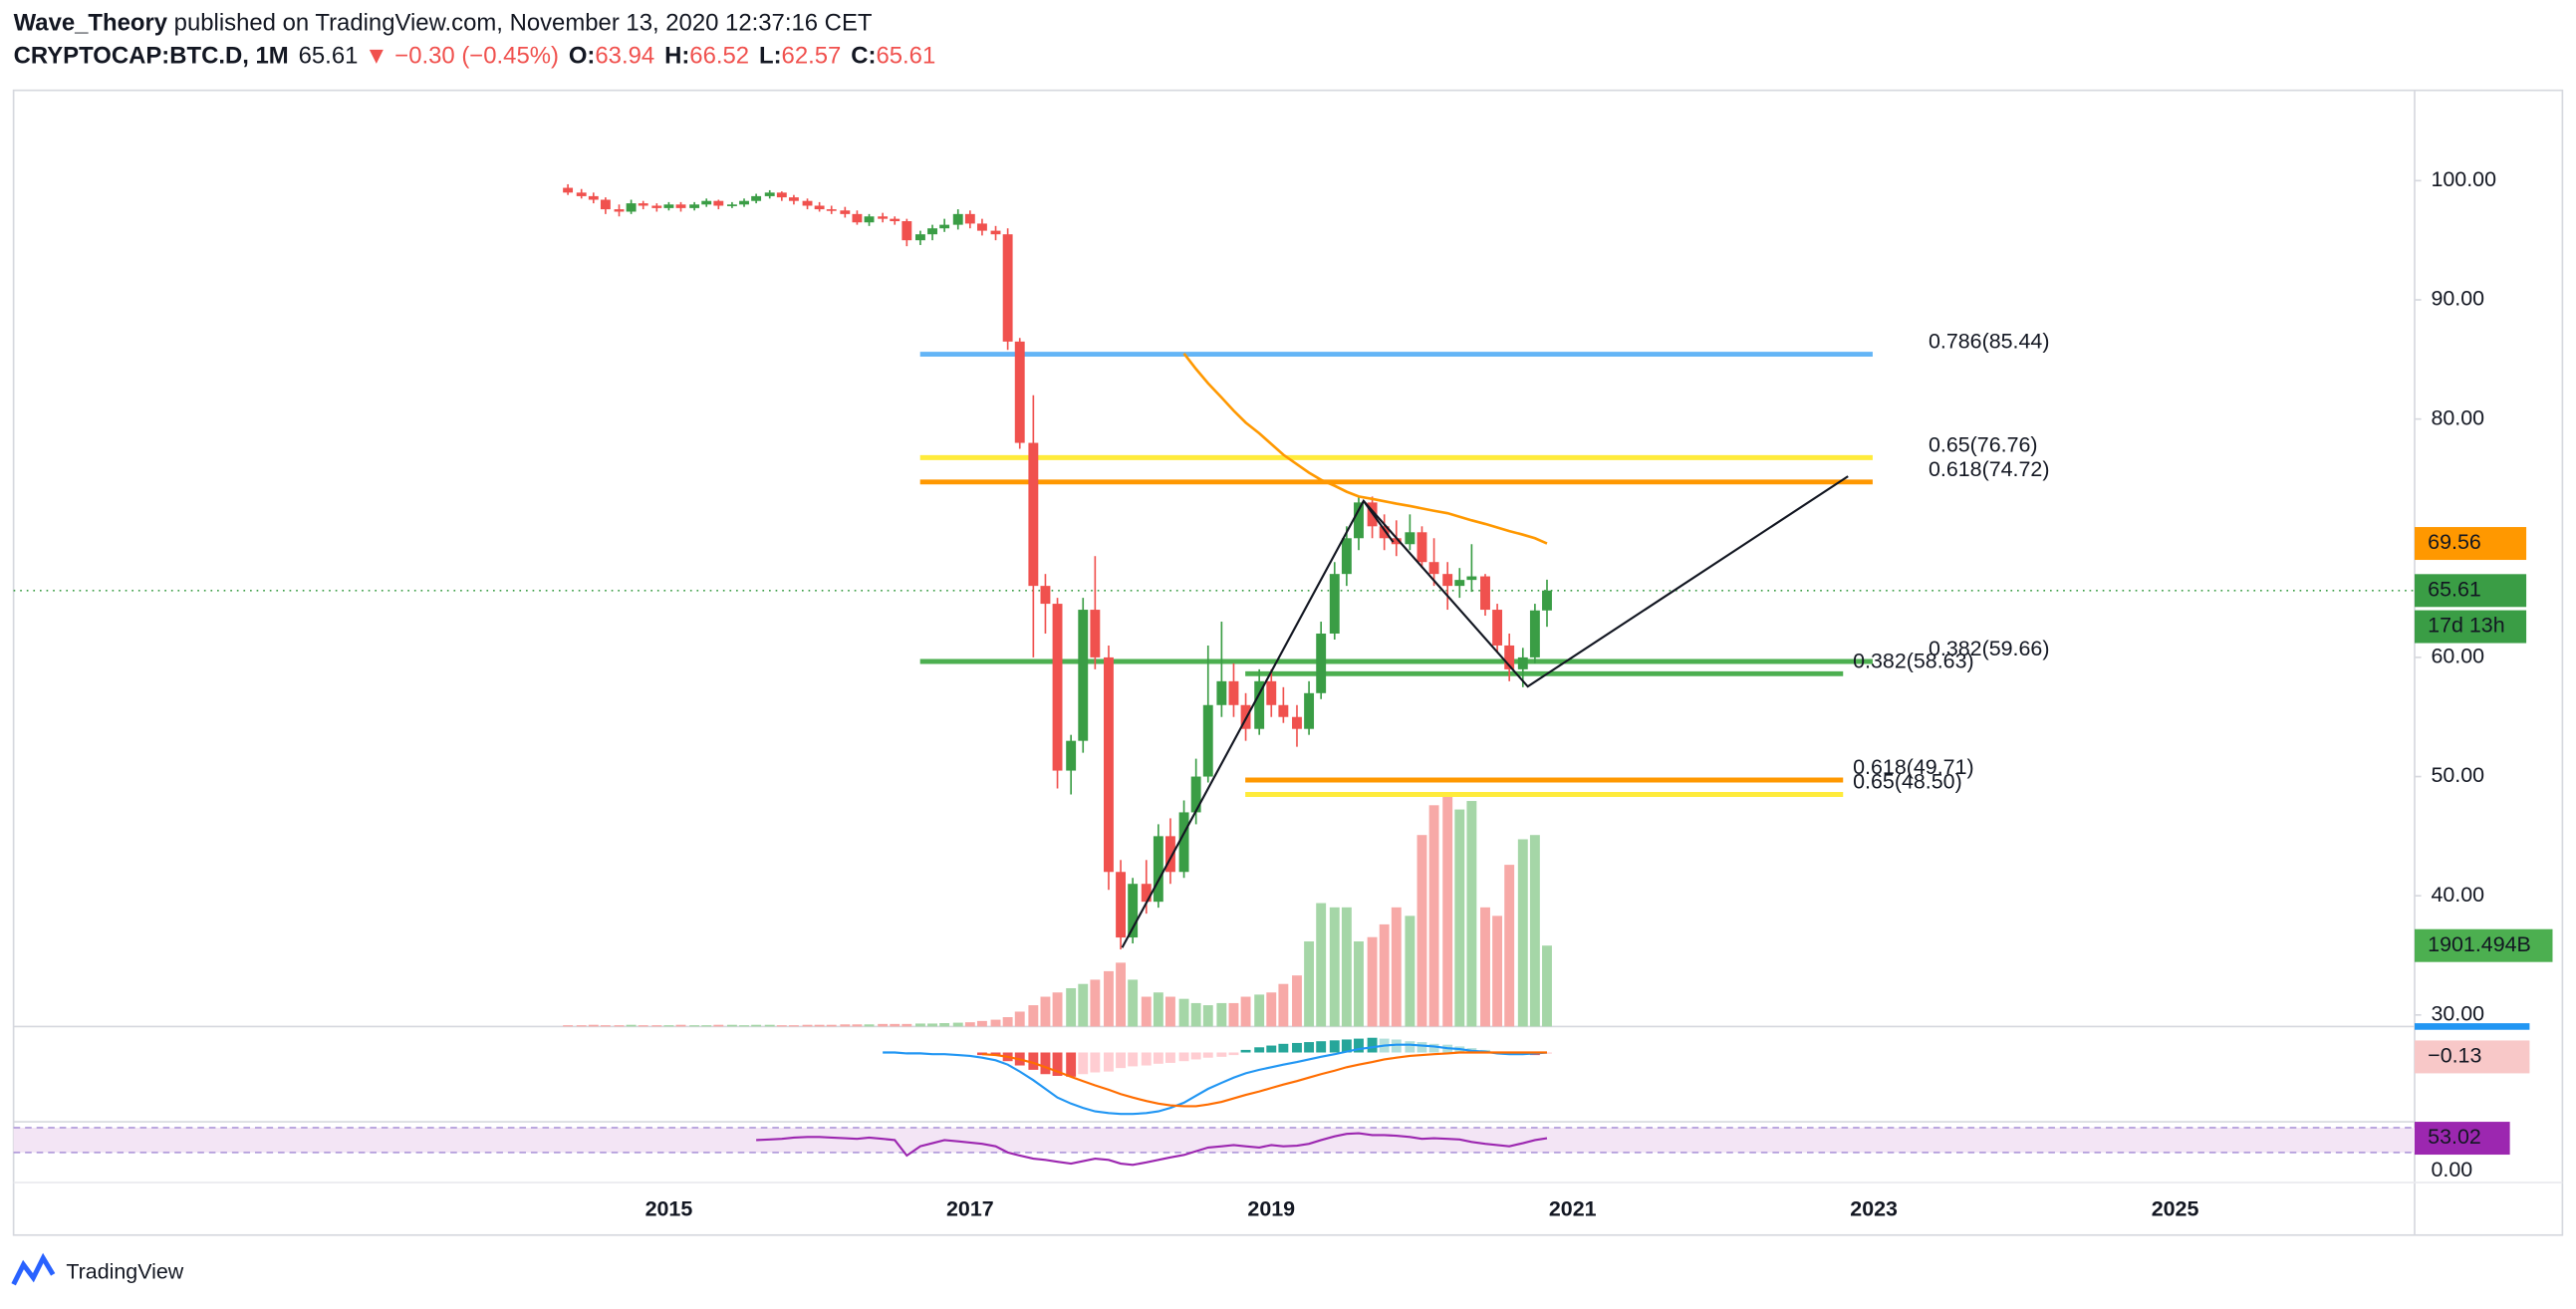  Describe the element at coordinates (1152, 1149) in the screenshot. I see `rsi-line` at that location.